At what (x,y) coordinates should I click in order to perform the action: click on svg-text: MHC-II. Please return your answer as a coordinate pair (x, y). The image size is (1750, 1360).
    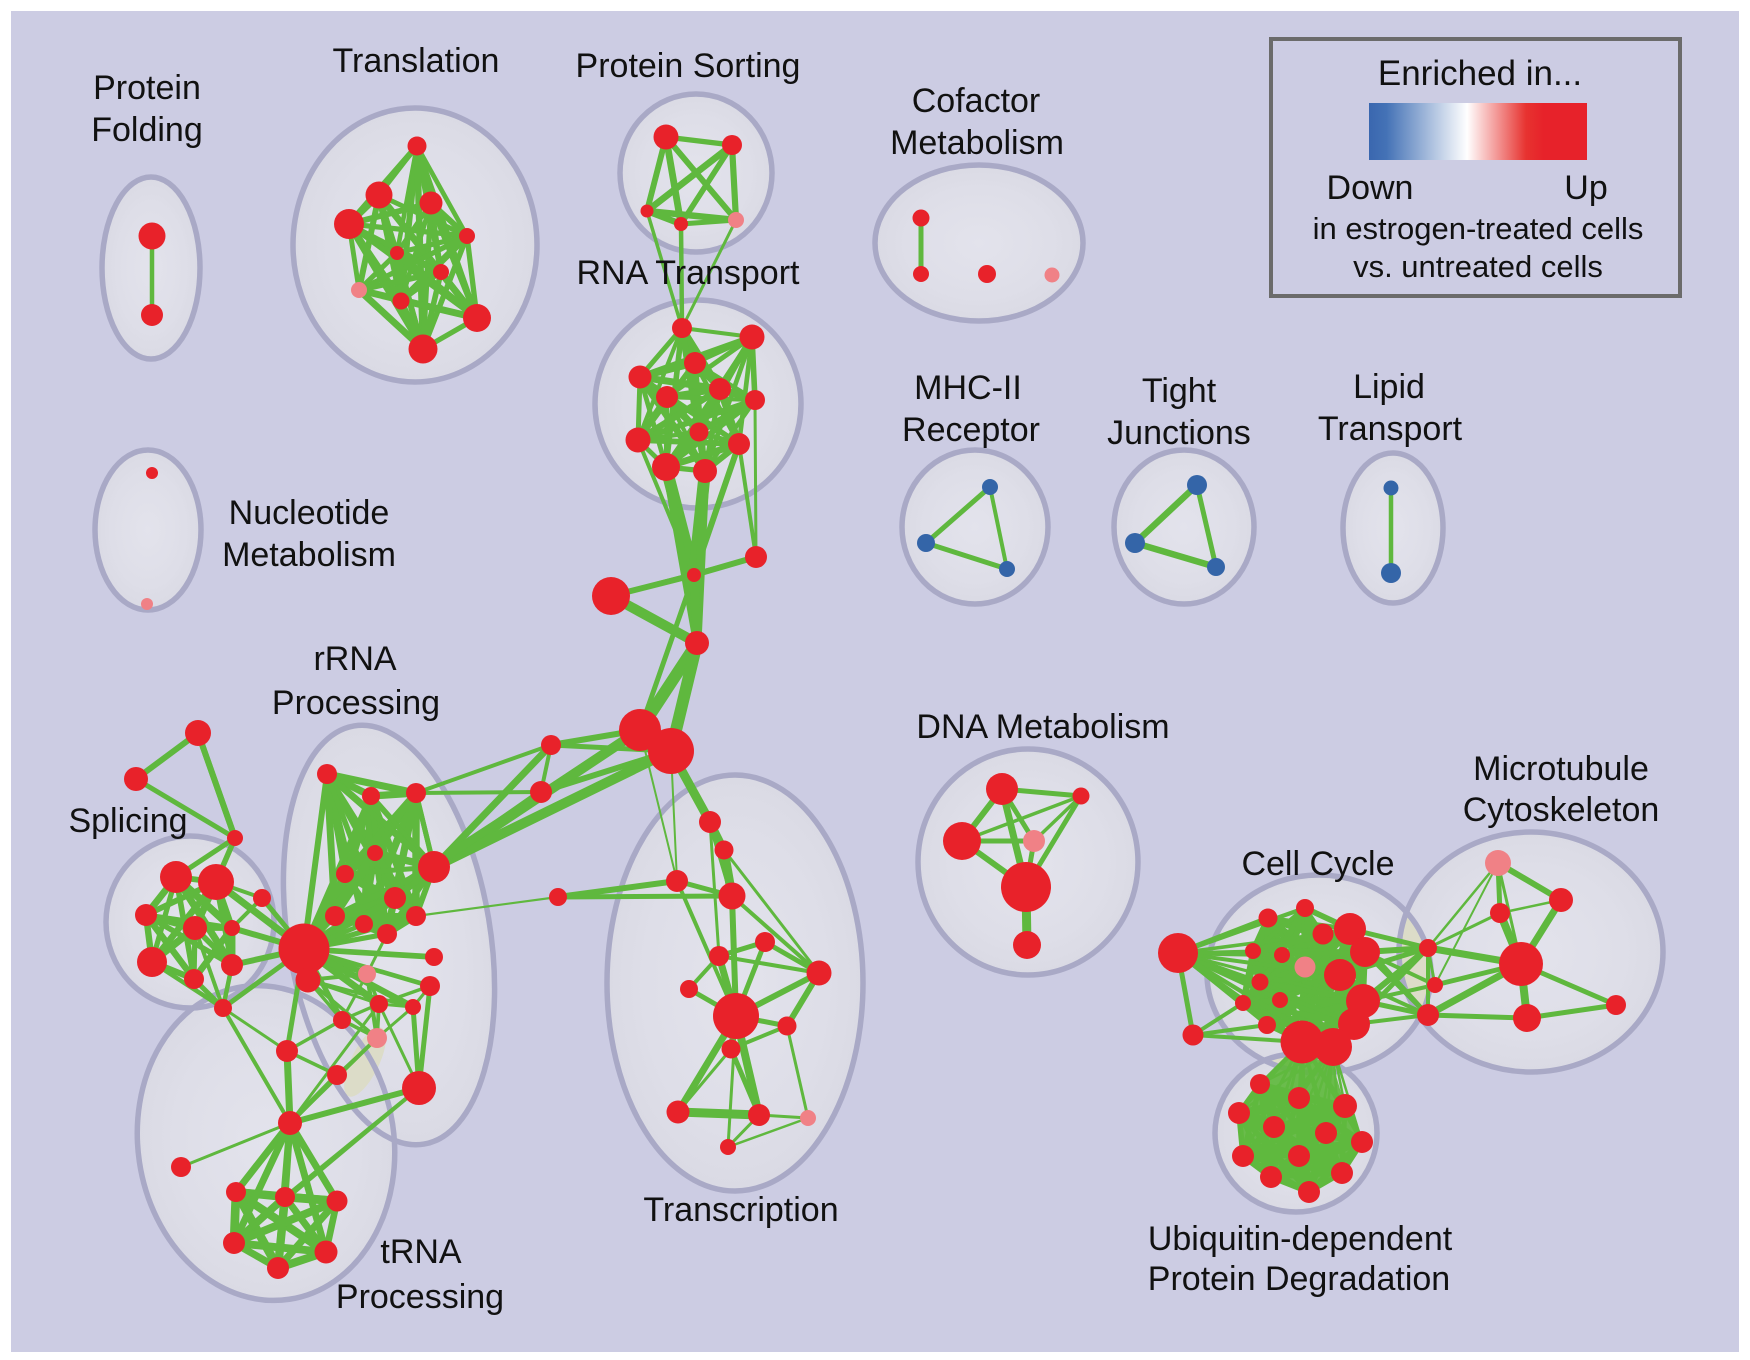
    Looking at the image, I should click on (968, 388).